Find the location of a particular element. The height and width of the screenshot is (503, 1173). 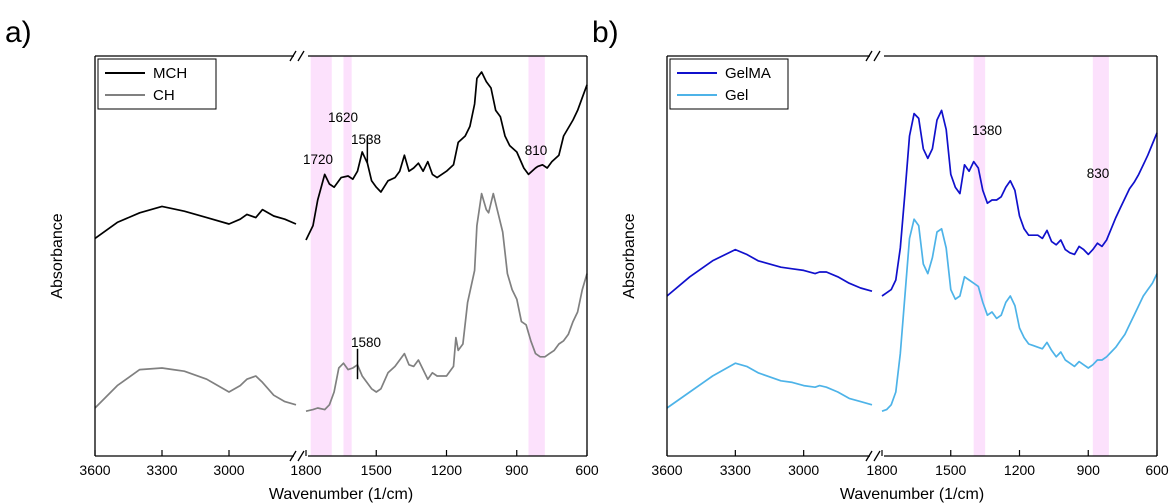

peak-annotation: 810 is located at coordinates (536, 150).